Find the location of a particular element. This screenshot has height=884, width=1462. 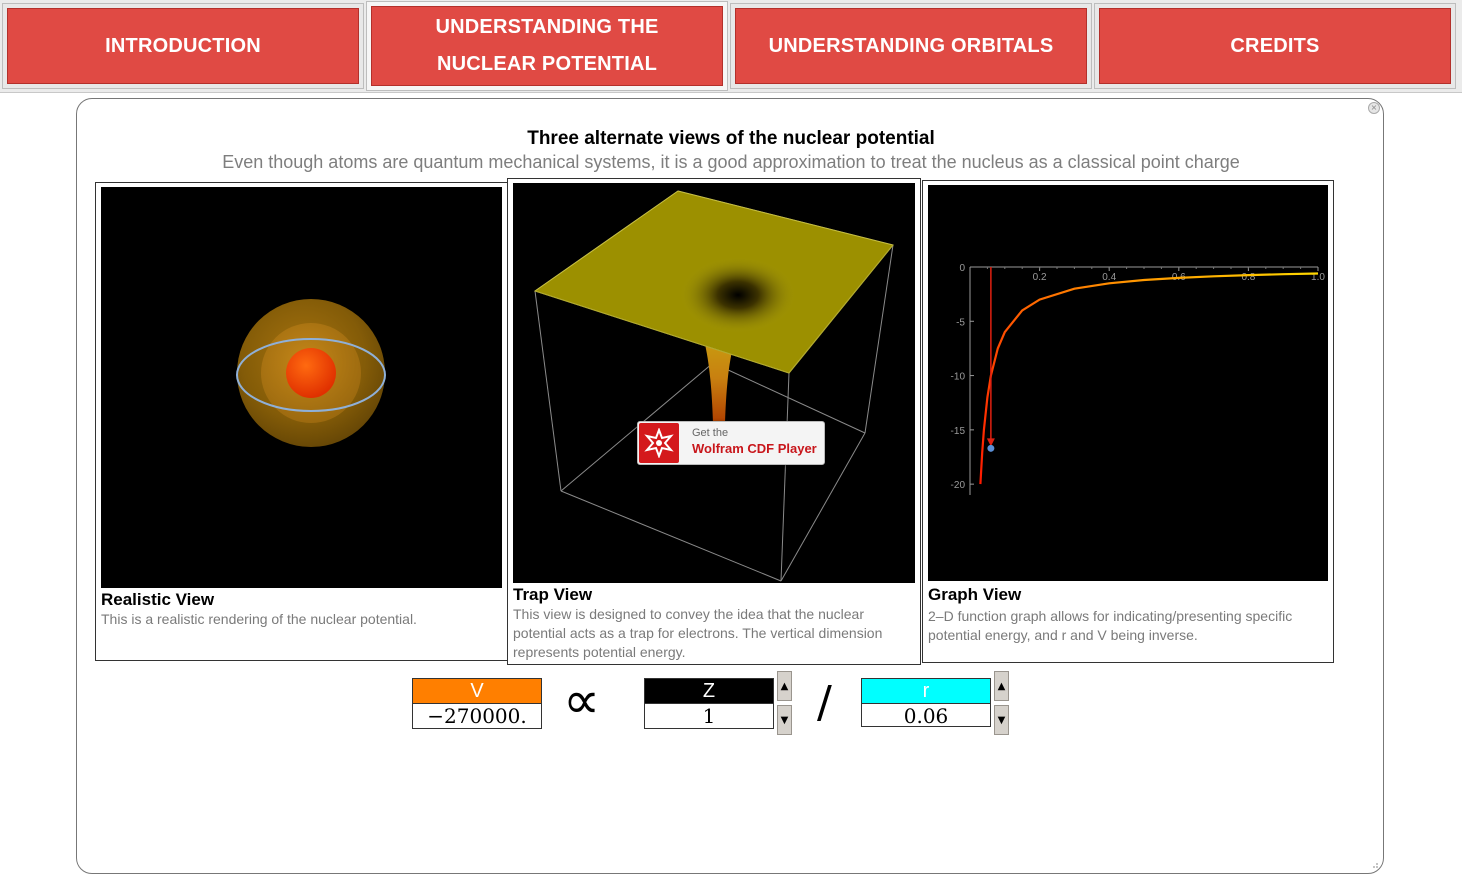

v-field: V −270000. is located at coordinates (477, 703).